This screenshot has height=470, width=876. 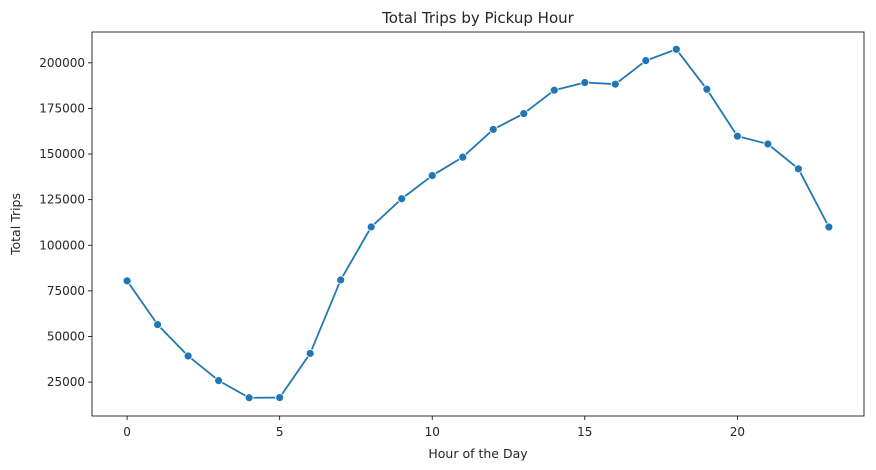 I want to click on chart-title: Total Trips by Pickup Hour, so click(x=477, y=18).